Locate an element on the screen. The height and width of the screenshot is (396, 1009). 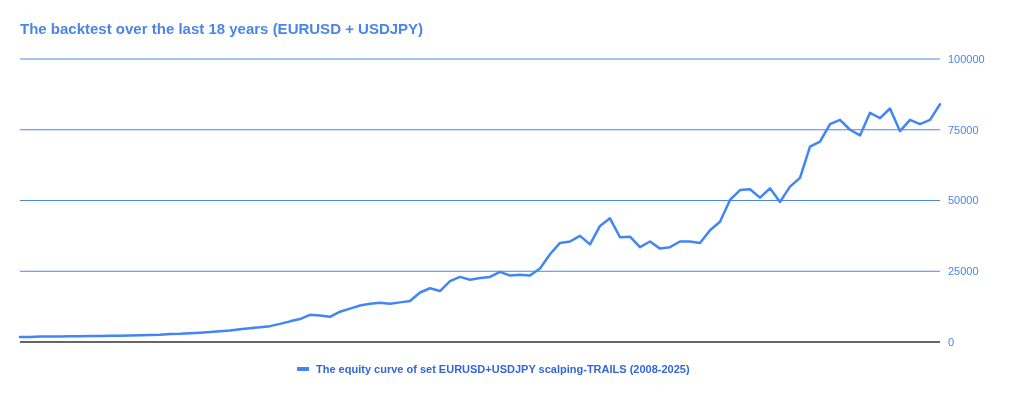
y-tick-label: 0 is located at coordinates (951, 341).